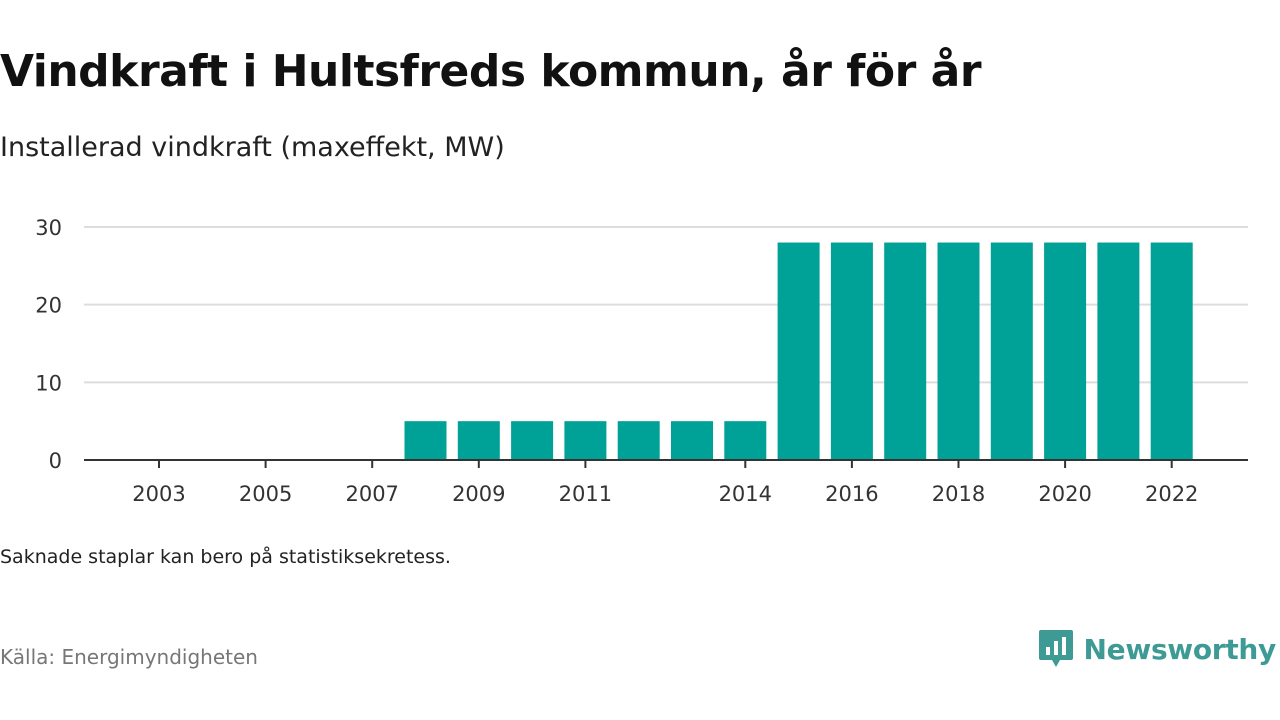 Image resolution: width=1280 pixels, height=720 pixels. Describe the element at coordinates (745, 494) in the screenshot. I see `x-tick-label: 2014` at that location.